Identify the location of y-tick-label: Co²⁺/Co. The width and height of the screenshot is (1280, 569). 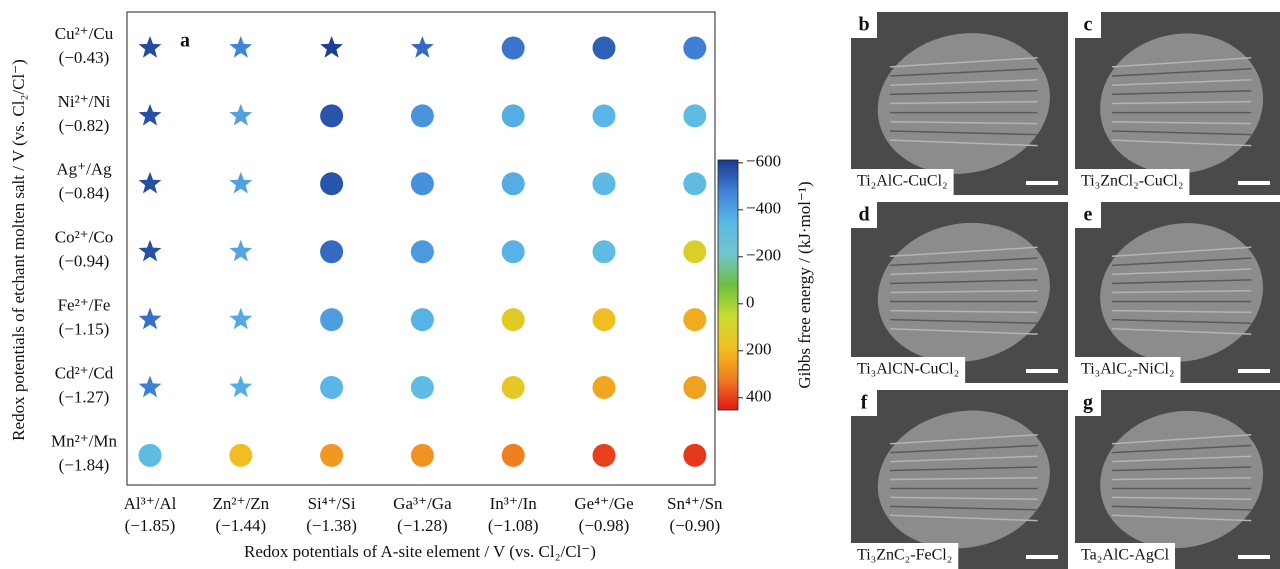
(84, 237).